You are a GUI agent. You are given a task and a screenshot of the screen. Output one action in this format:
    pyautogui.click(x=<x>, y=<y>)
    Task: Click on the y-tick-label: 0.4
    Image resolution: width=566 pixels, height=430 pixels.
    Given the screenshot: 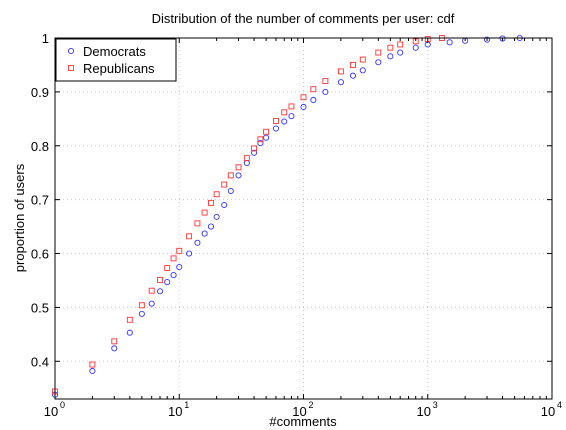 What is the action you would take?
    pyautogui.click(x=40, y=361)
    